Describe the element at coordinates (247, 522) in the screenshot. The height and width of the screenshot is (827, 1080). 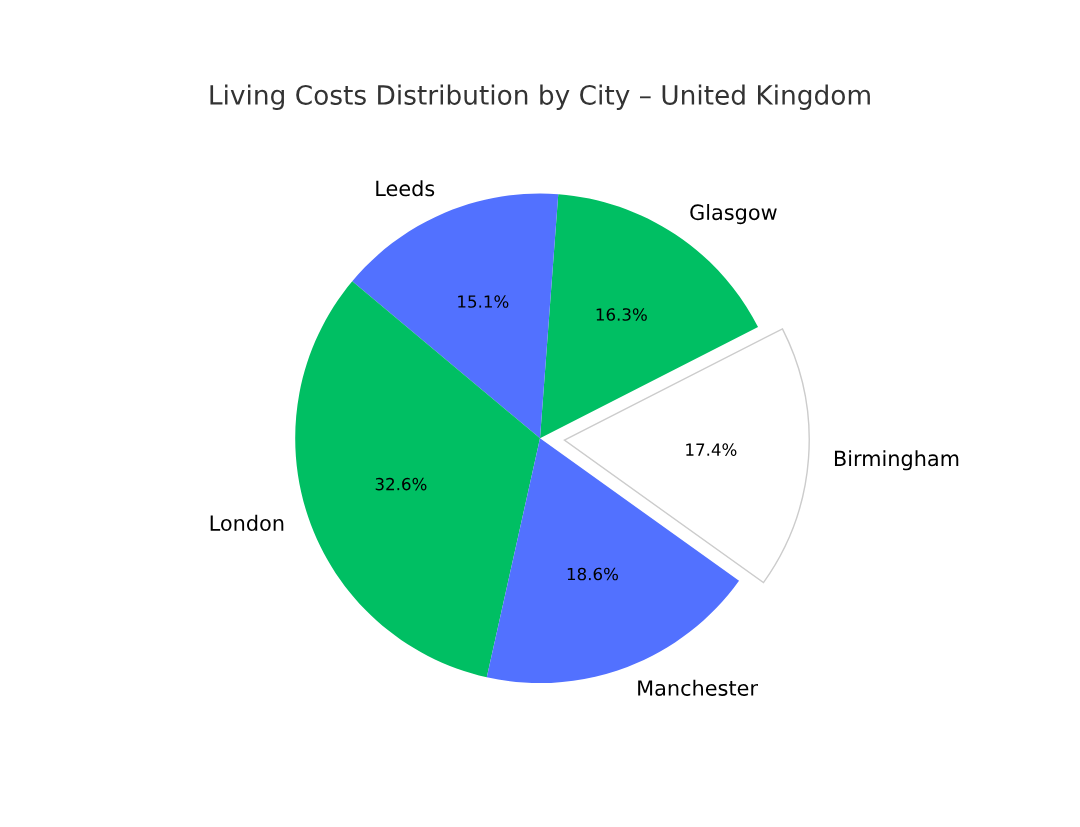
I see `slice-label: London` at that location.